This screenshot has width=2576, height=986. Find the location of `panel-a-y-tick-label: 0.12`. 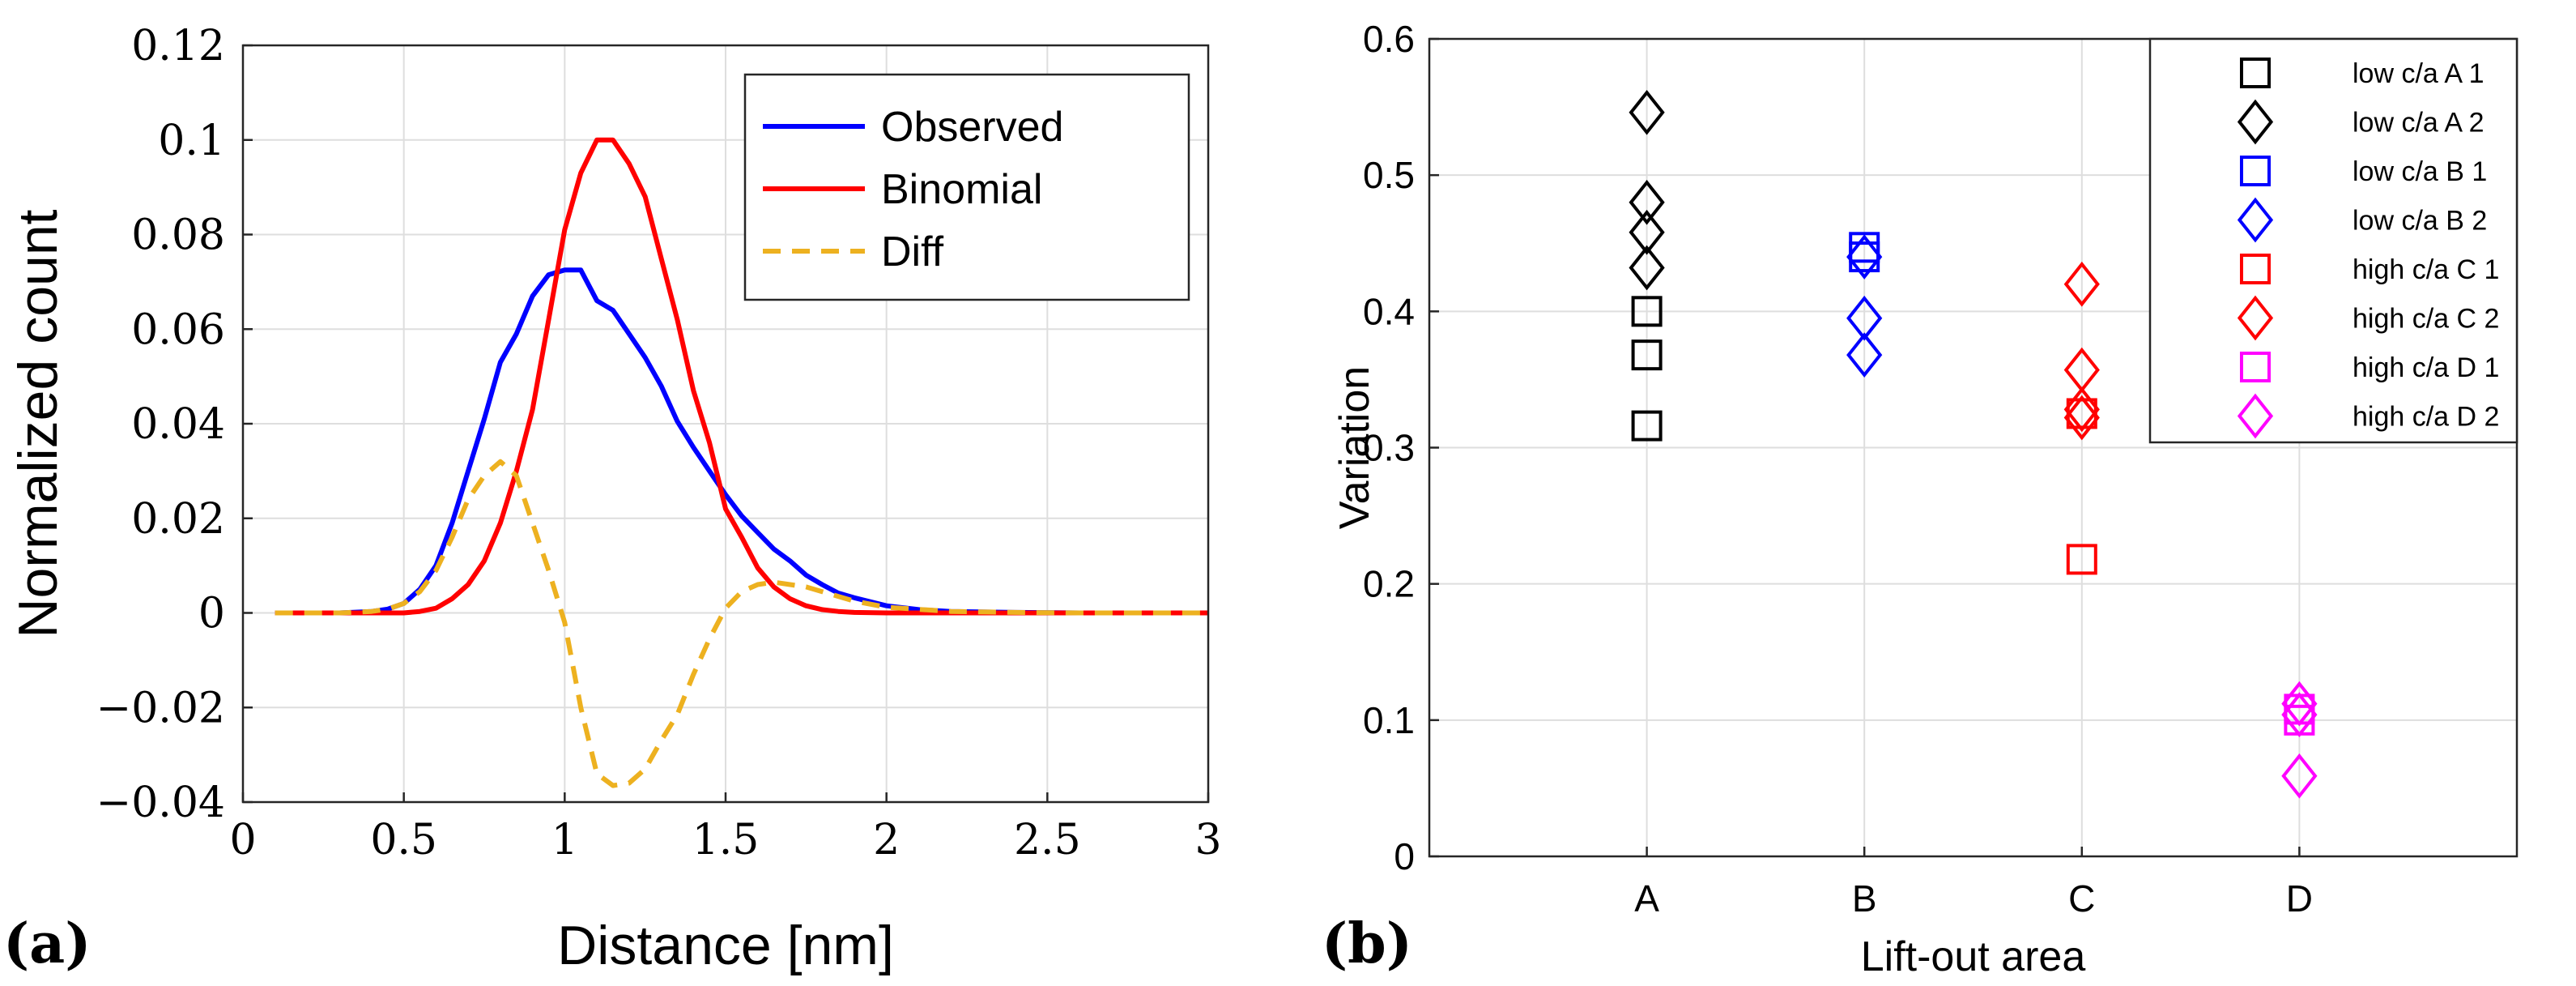

panel-a-y-tick-label: 0.12 is located at coordinates (178, 46).